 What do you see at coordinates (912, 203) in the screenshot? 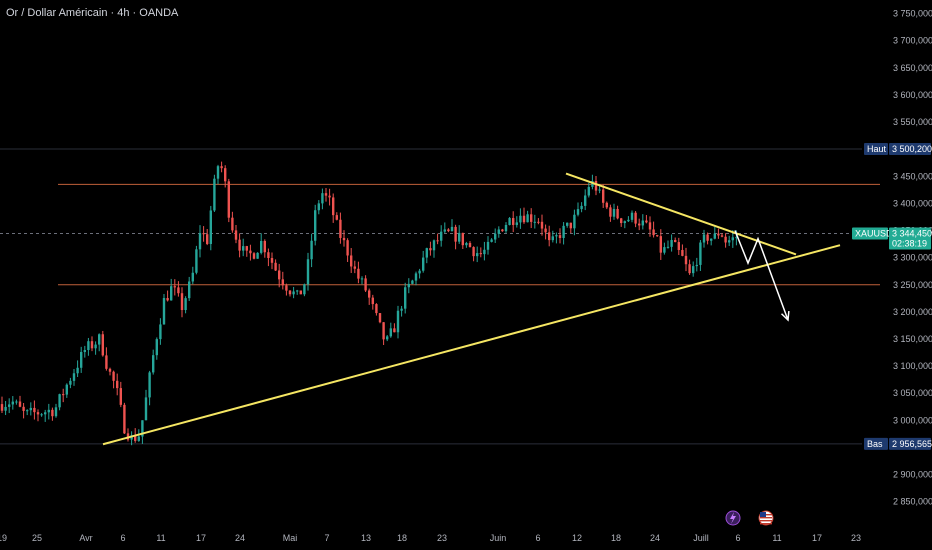
I see `y-tick-label: 3 400,000` at bounding box center [912, 203].